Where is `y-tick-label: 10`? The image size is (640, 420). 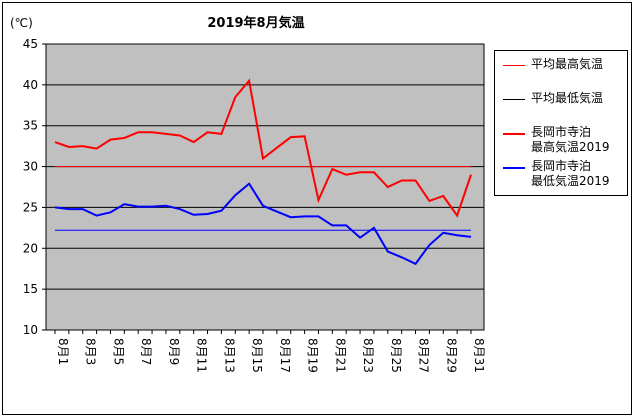
y-tick-label: 10 is located at coordinates (30, 330).